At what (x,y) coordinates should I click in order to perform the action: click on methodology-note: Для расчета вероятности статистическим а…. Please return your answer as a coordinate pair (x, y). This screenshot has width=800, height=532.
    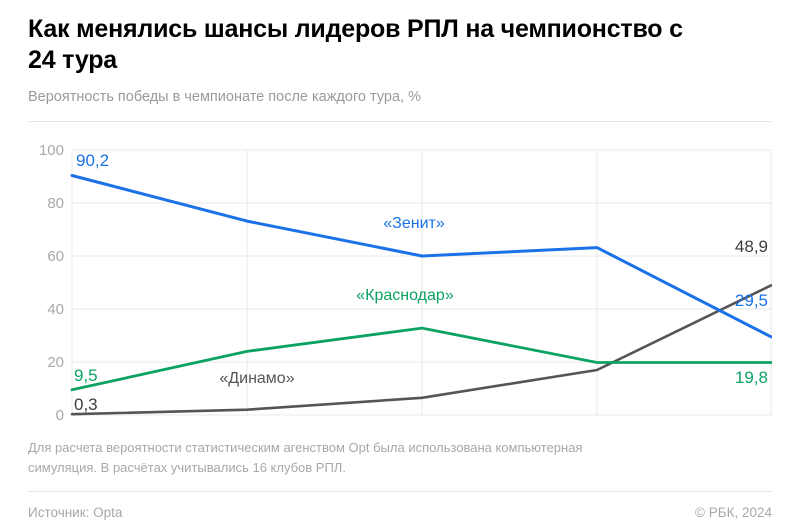
    Looking at the image, I should click on (305, 458).